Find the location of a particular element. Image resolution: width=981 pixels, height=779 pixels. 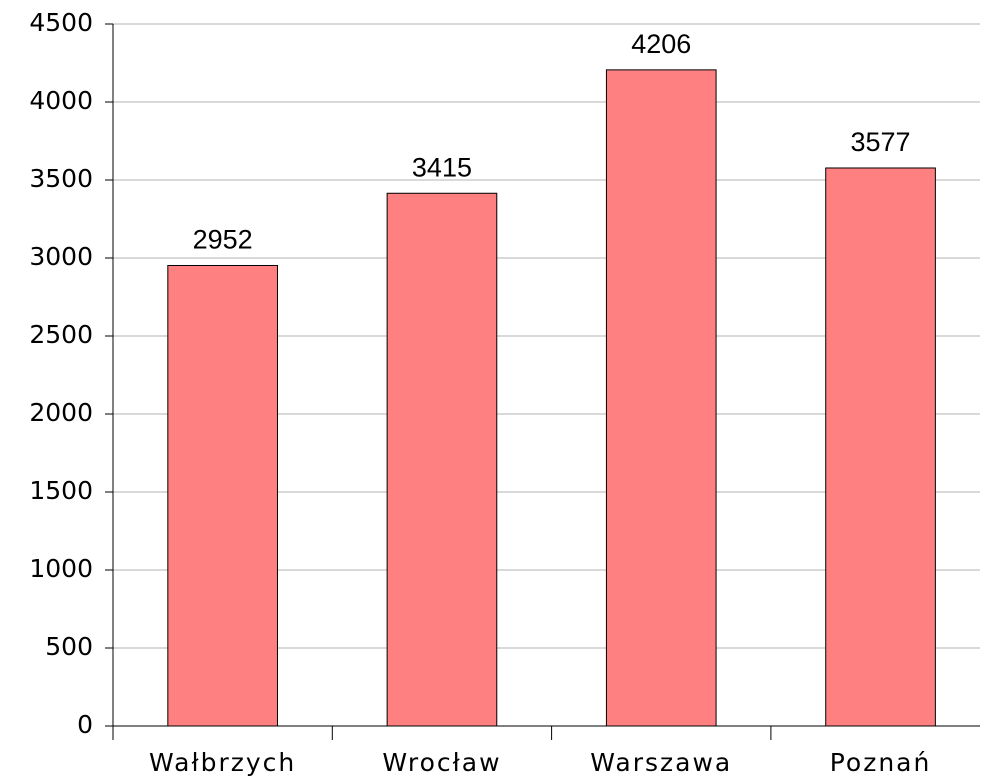

y-tick-label: 3000 is located at coordinates (61, 256).